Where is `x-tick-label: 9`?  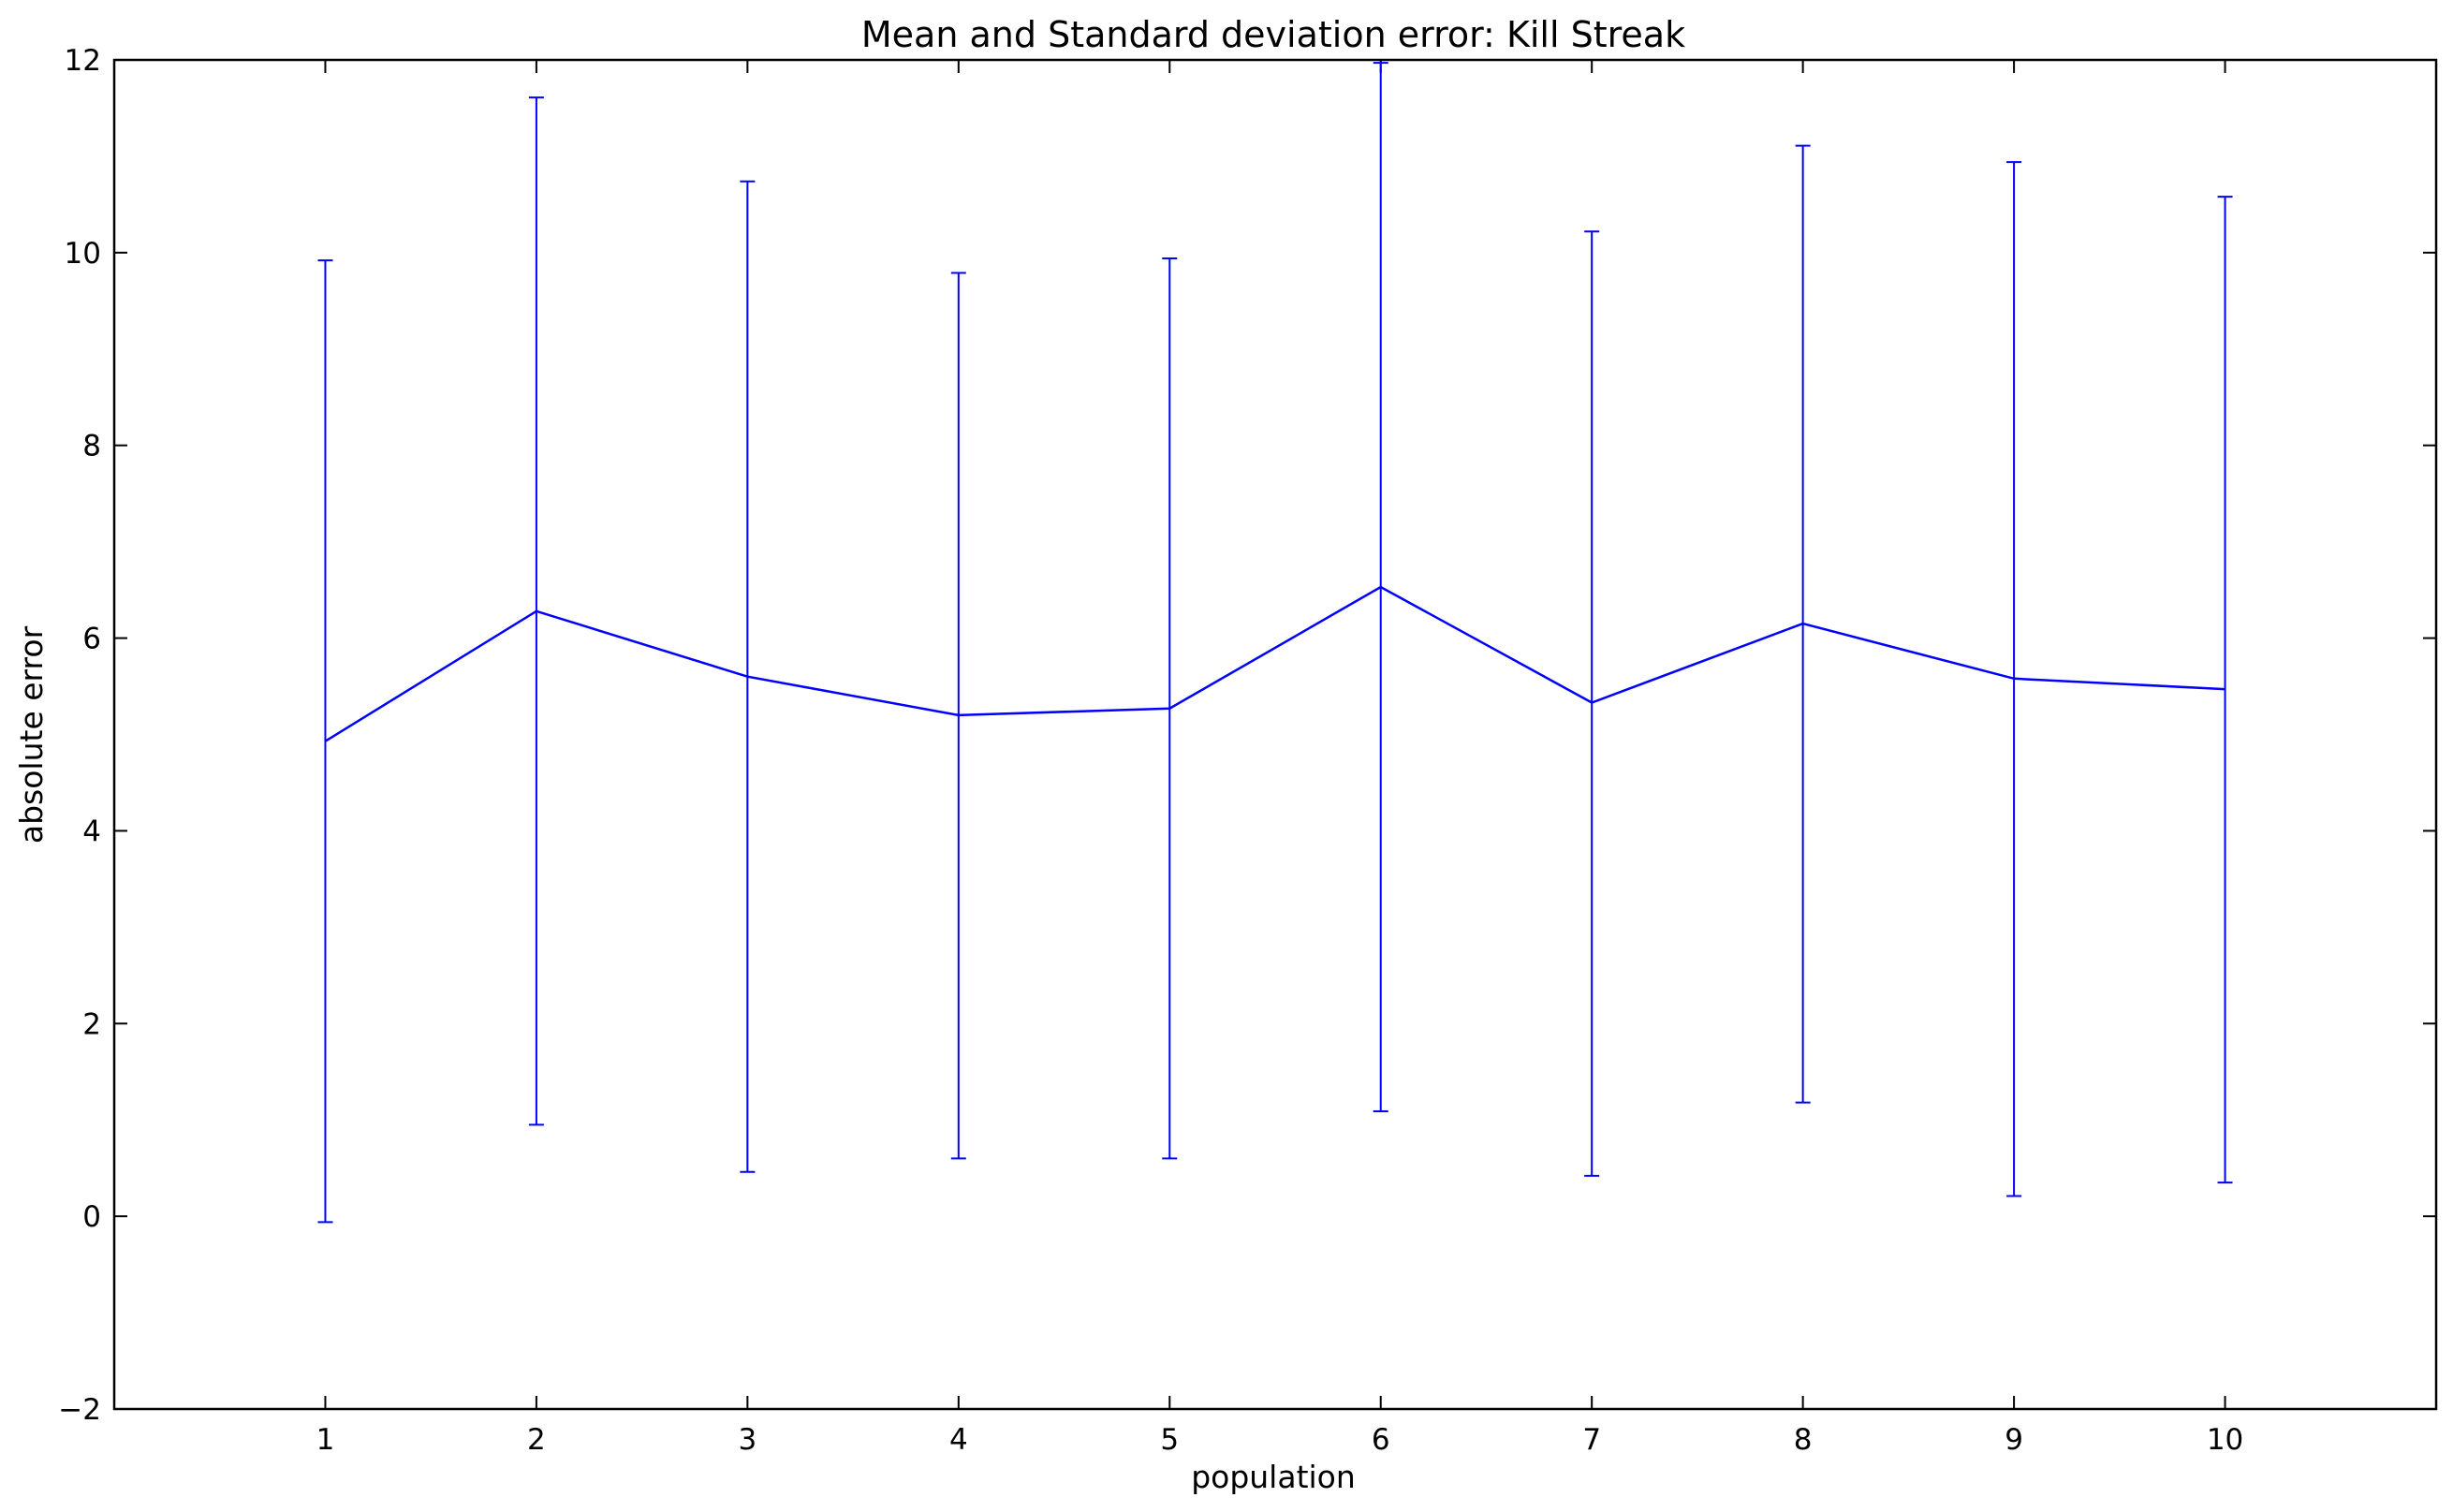 x-tick-label: 9 is located at coordinates (2014, 1440).